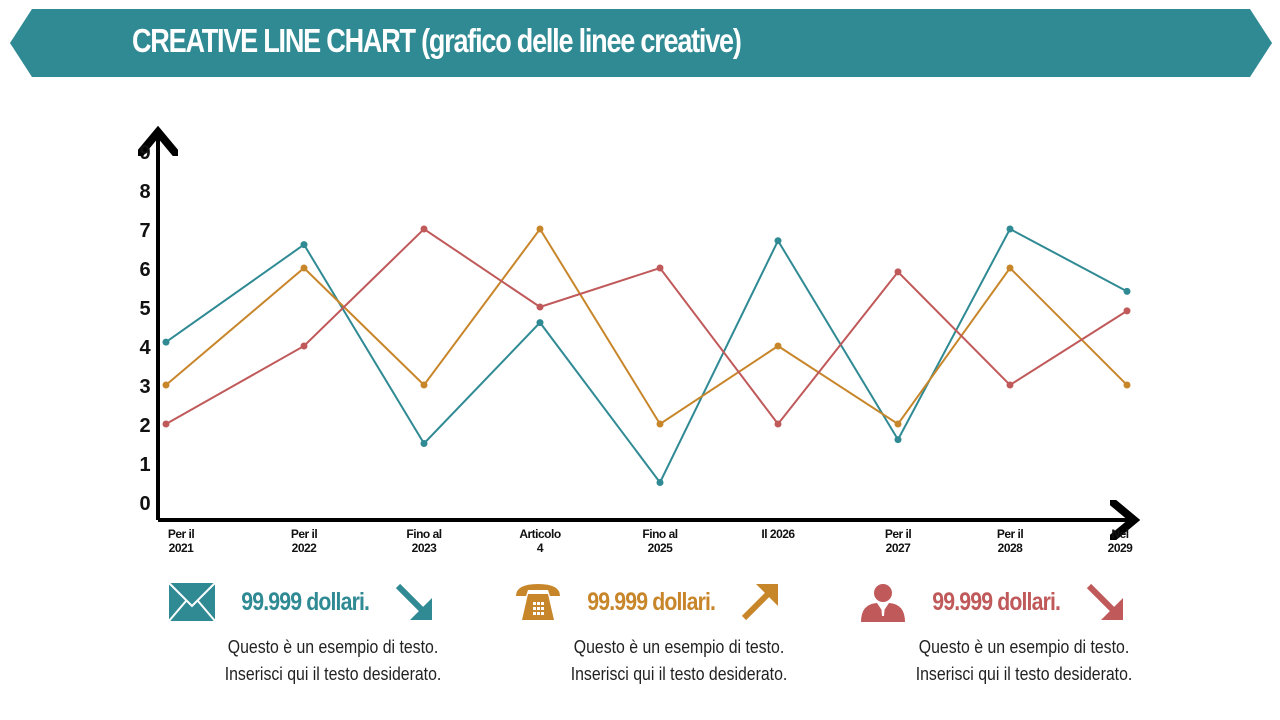 The image size is (1280, 720). Describe the element at coordinates (144, 465) in the screenshot. I see `y-tick-label: 1` at that location.